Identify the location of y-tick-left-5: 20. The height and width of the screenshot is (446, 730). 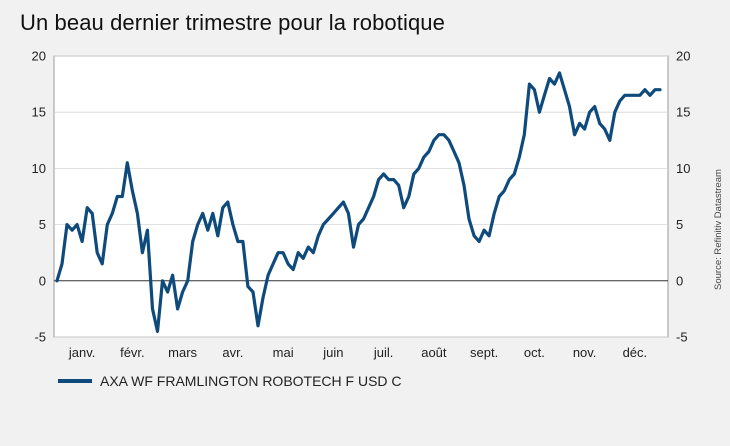
(39, 56).